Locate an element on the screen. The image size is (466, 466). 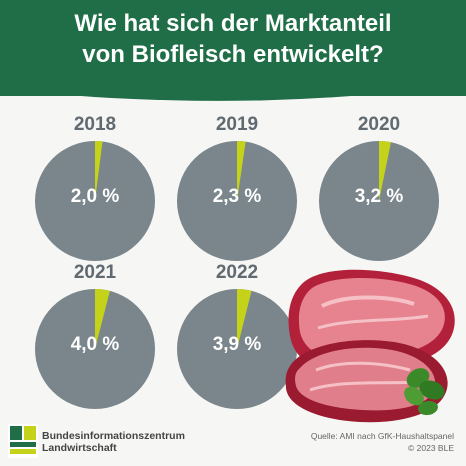
pie-value-label: 2,0 % is located at coordinates (95, 196).